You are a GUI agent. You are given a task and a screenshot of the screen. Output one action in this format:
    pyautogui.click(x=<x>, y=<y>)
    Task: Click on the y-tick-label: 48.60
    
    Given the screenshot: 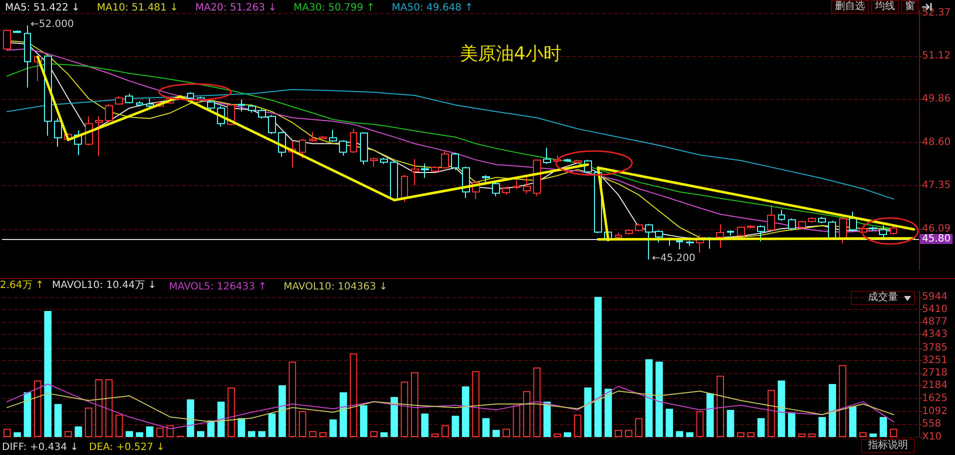 What is the action you would take?
    pyautogui.click(x=936, y=142)
    